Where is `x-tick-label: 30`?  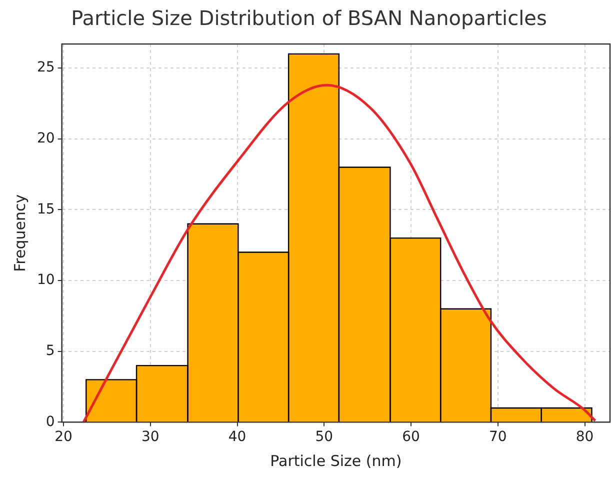 x-tick-label: 30 is located at coordinates (151, 437).